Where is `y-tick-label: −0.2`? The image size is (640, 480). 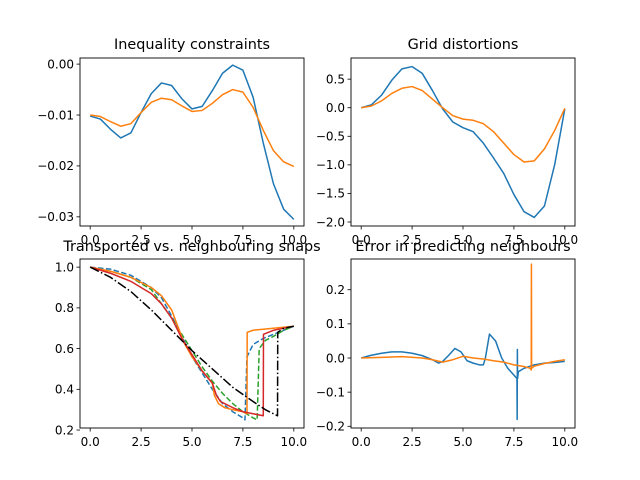 y-tick-label: −0.2 is located at coordinates (330, 427).